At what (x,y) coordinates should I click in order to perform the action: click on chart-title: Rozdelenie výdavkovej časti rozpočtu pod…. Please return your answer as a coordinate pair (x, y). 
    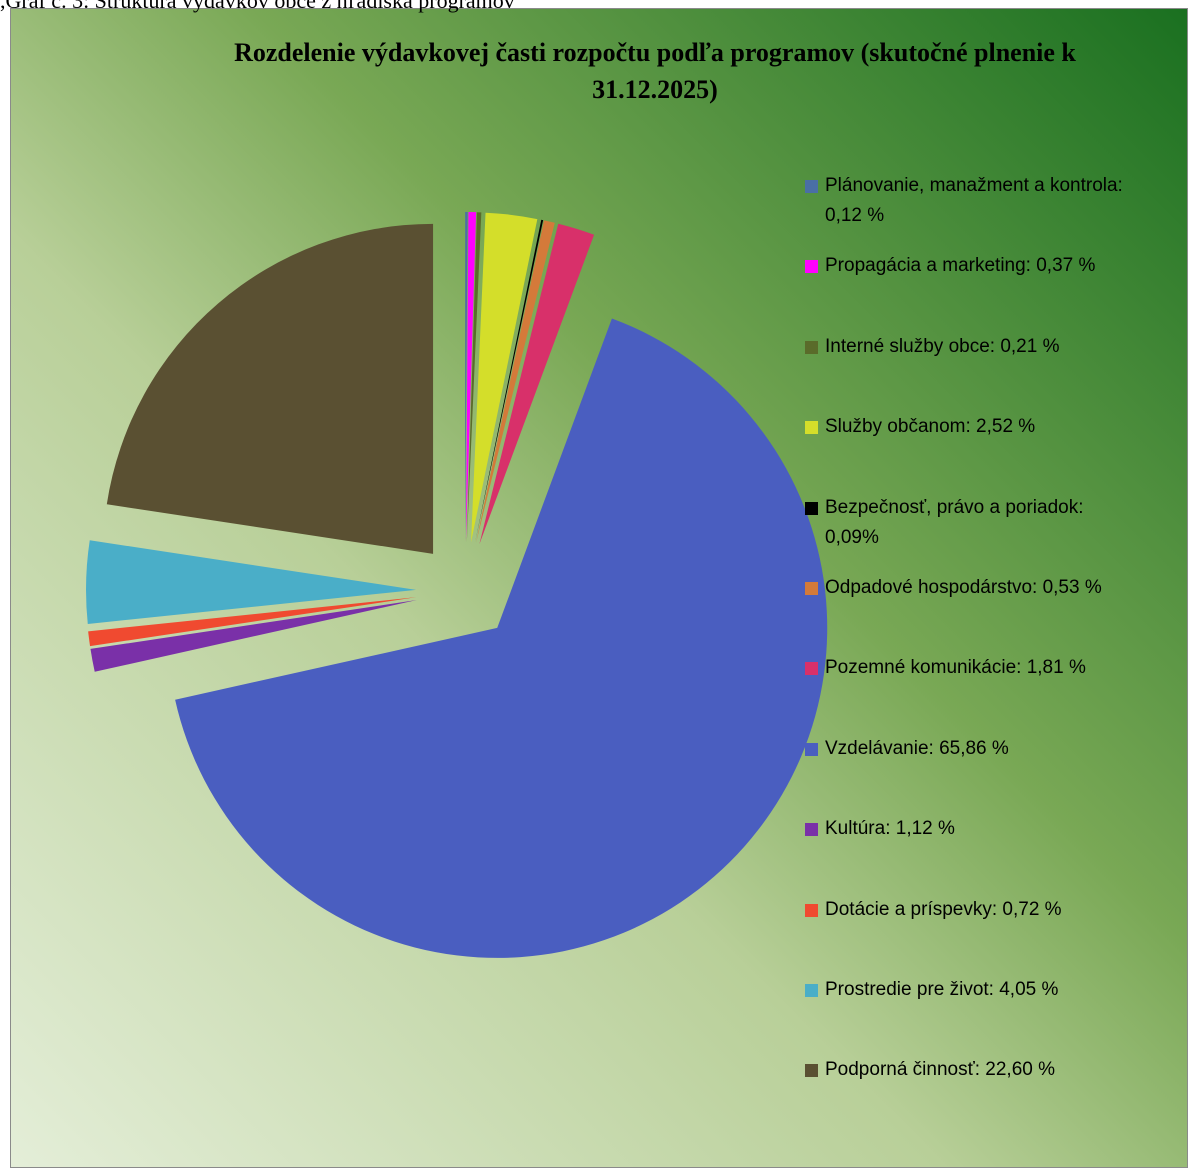
    Looking at the image, I should click on (655, 71).